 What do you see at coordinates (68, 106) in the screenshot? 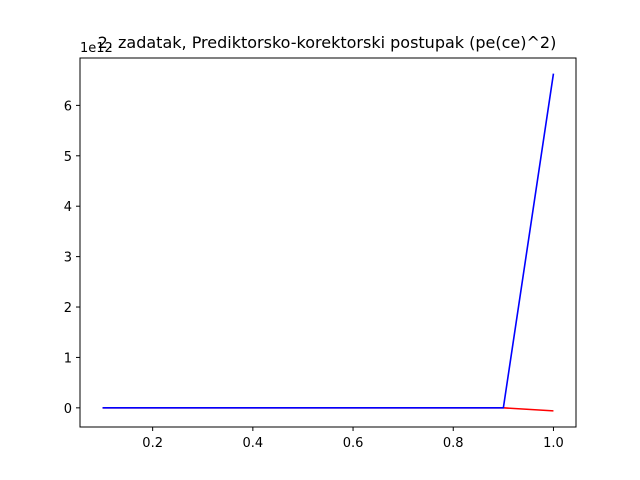
I see `y-tick-label: 6` at bounding box center [68, 106].